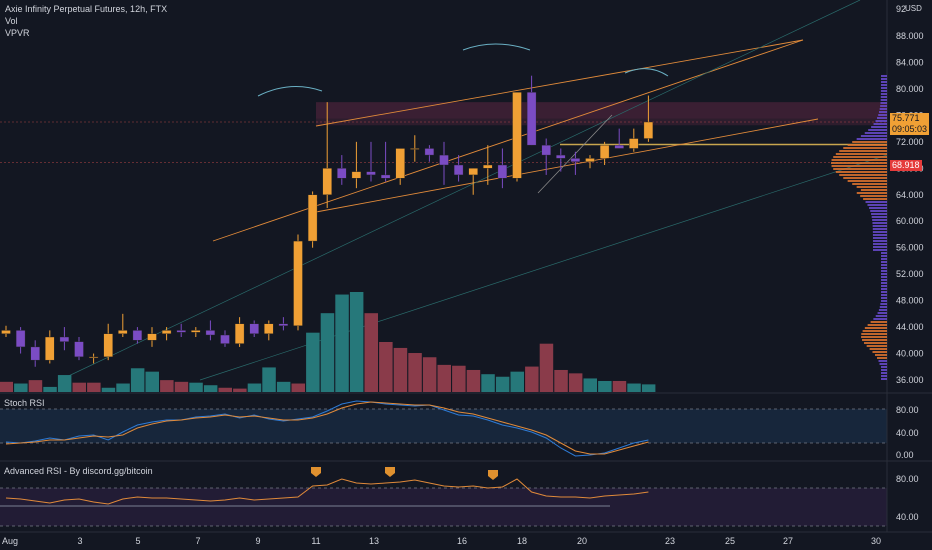  Describe the element at coordinates (910, 380) in the screenshot. I see `price-tick-label: 36.000` at that location.